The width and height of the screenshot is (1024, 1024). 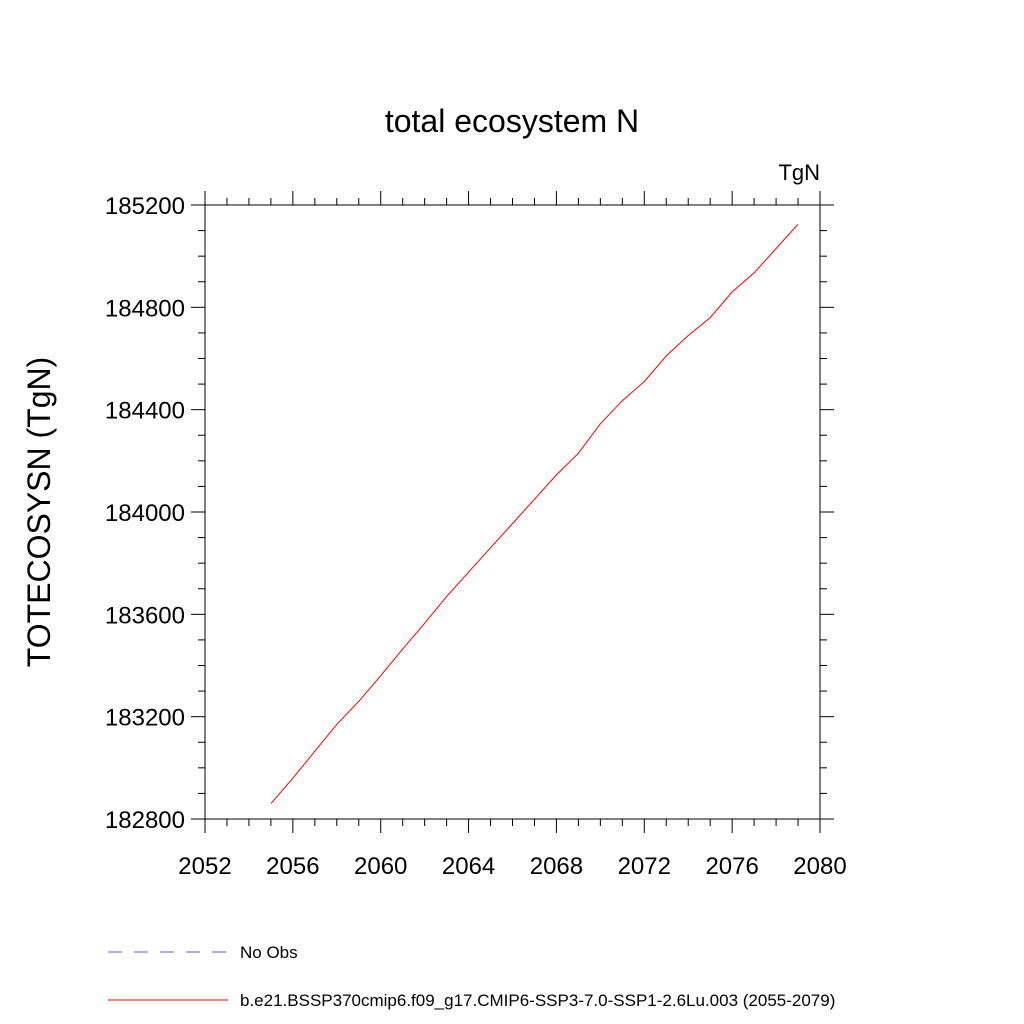 I want to click on x-tick-label: 2052, so click(x=204, y=866).